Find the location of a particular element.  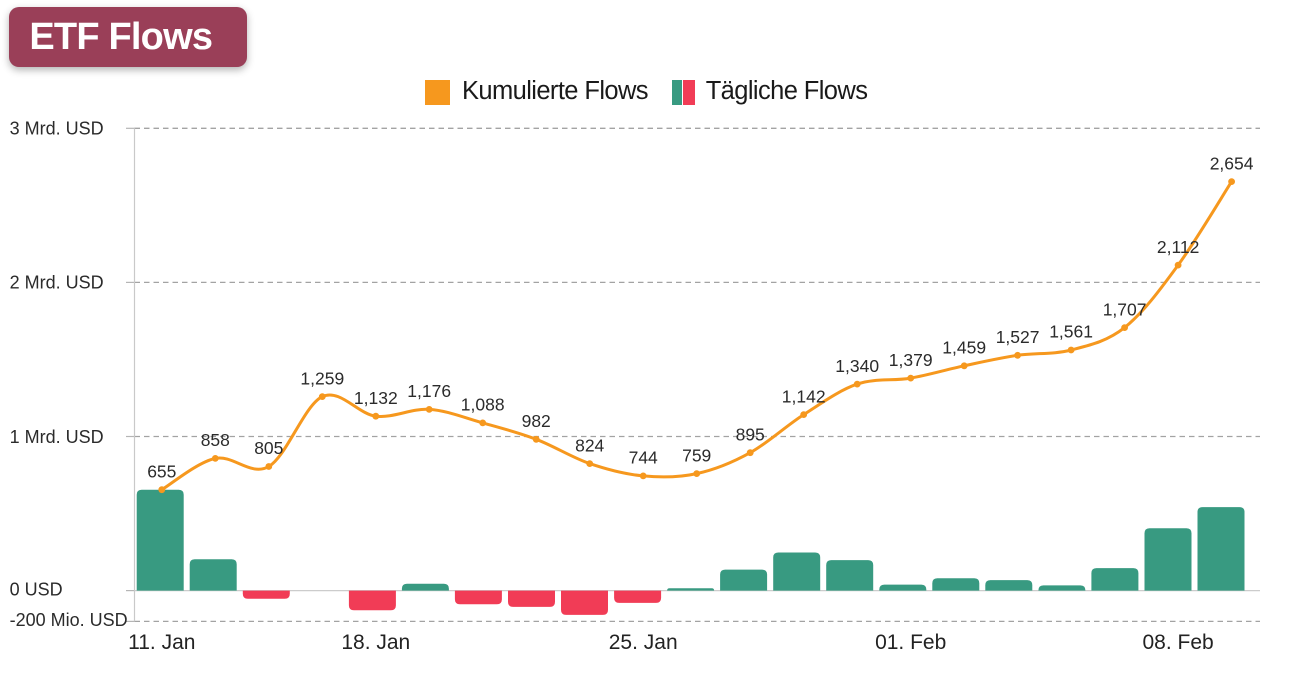

svg-text: 1,142 is located at coordinates (804, 396).